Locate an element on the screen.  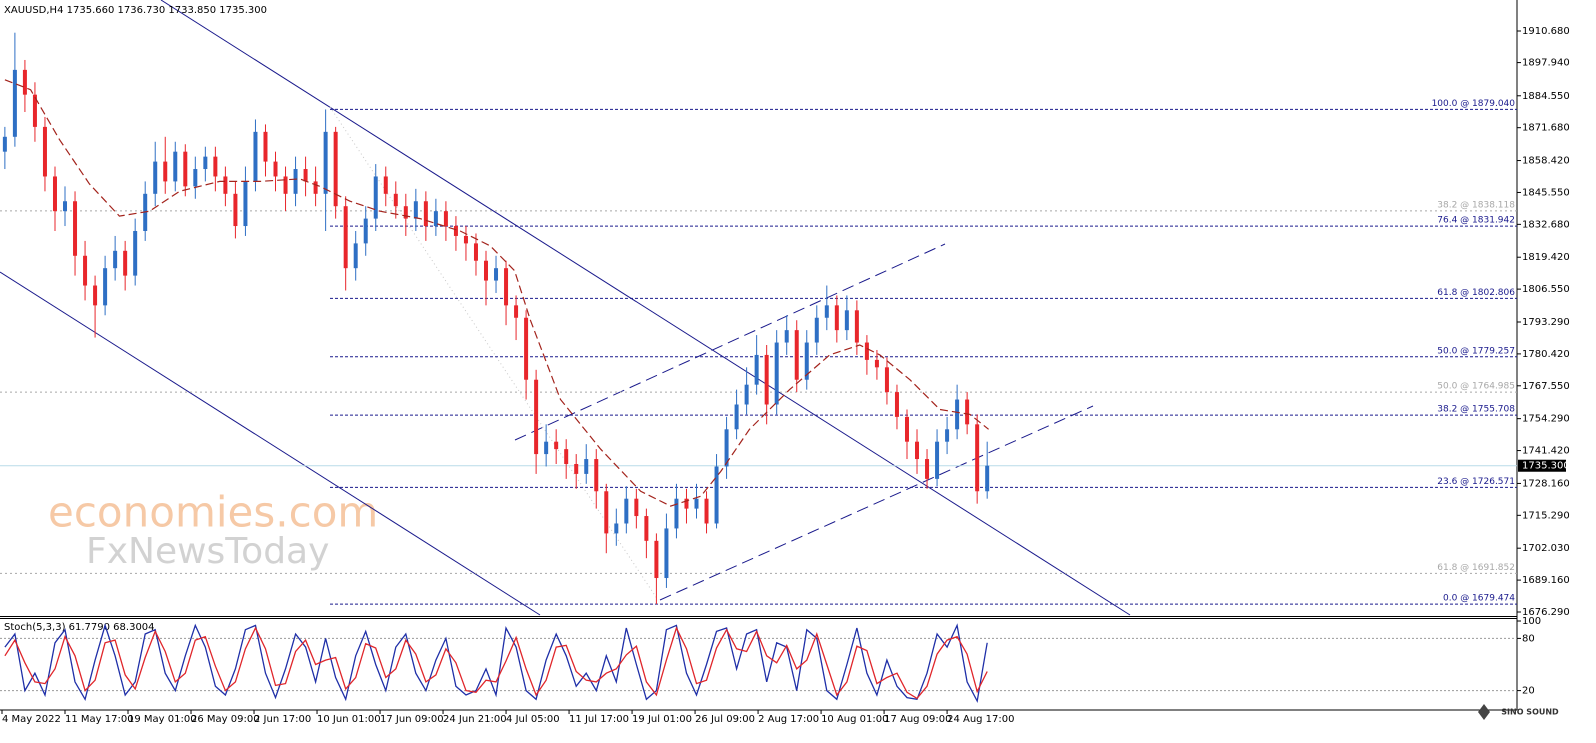
x-tick-label: 10 Aug 01:00 is located at coordinates (854, 719).